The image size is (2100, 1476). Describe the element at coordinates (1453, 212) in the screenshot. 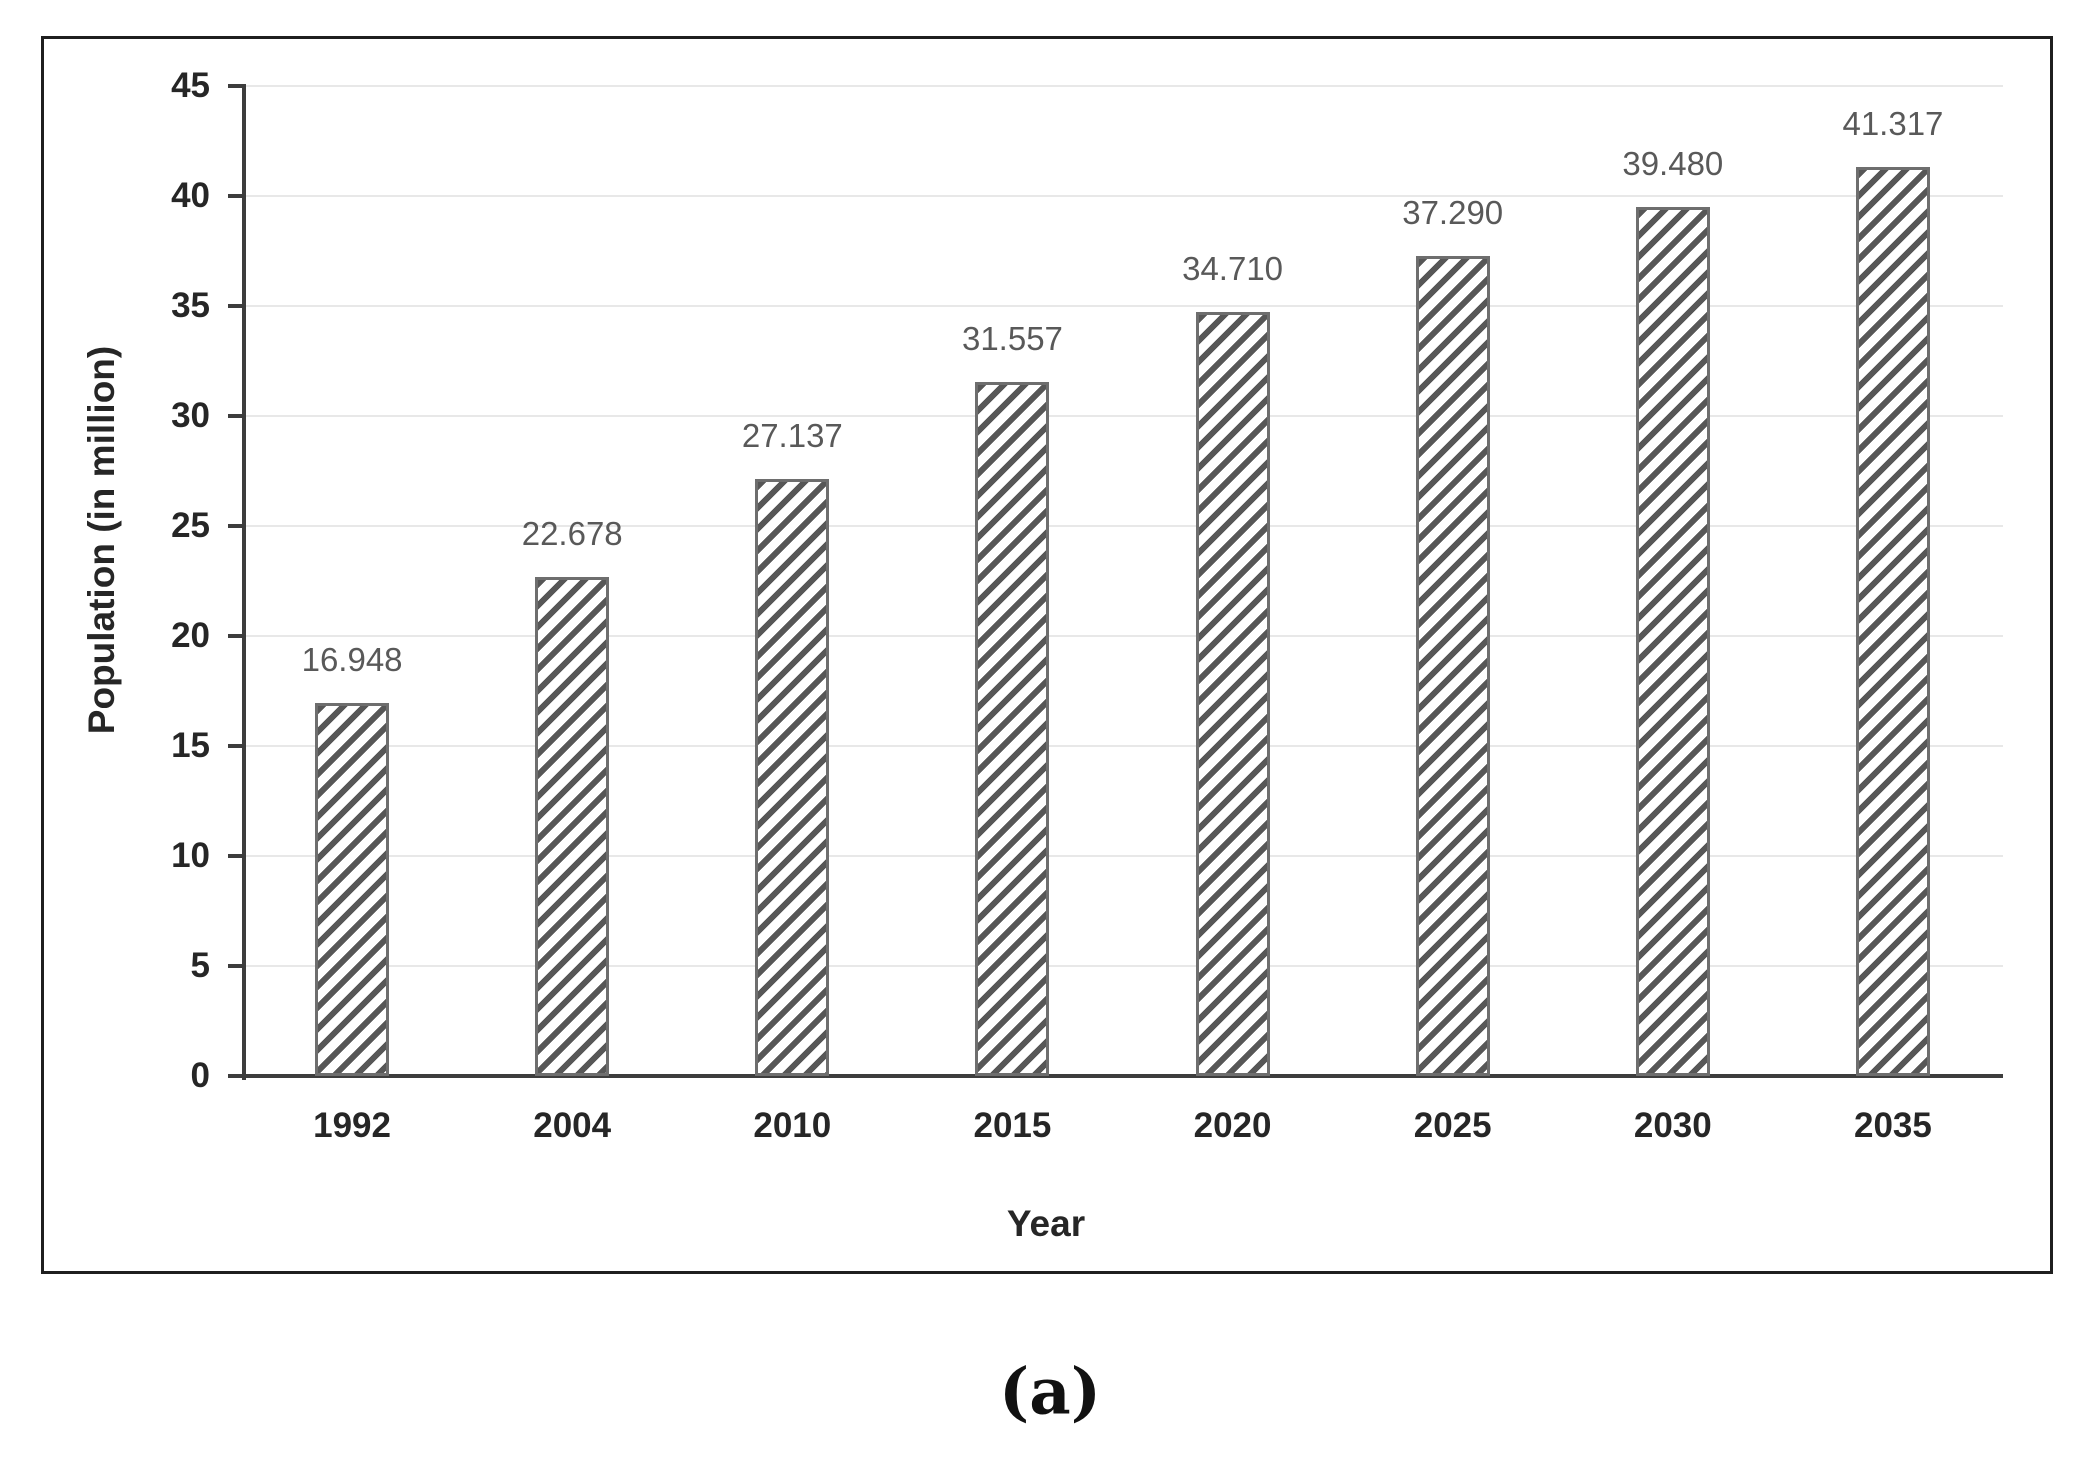

I see `data-label-2025: 37.290` at that location.